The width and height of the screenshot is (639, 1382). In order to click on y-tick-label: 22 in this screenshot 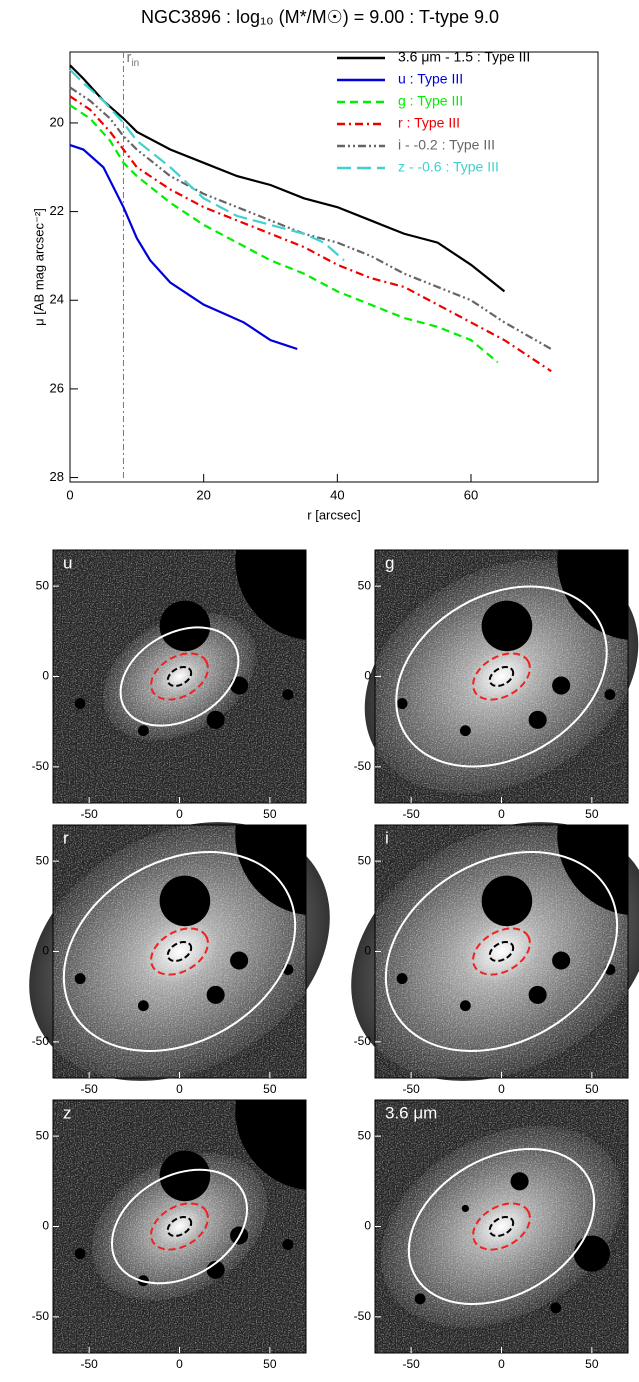, I will do `click(57, 210)`.